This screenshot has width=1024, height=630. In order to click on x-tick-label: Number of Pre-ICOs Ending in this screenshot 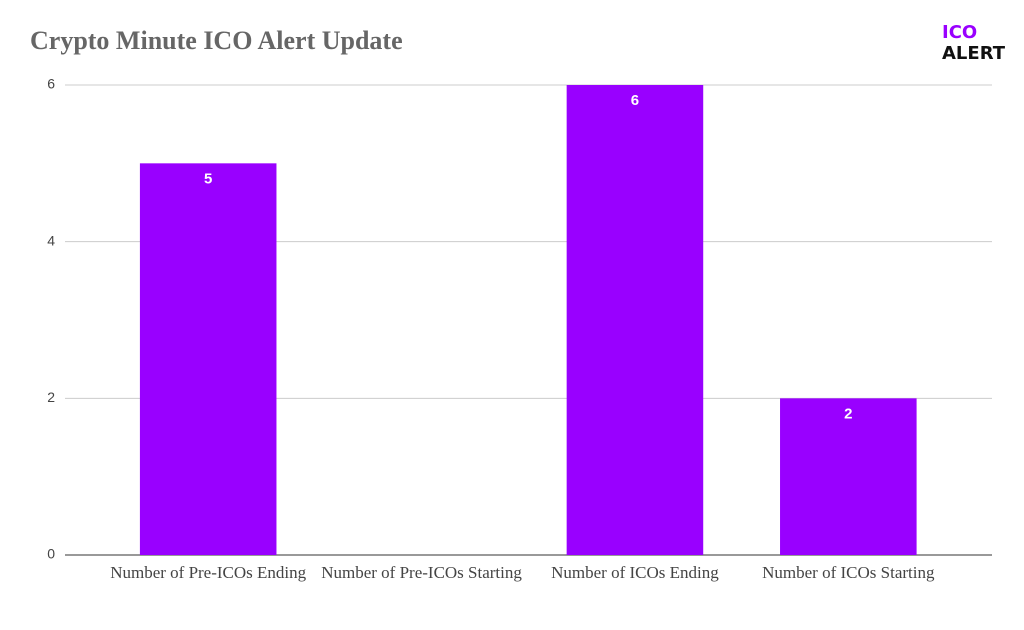, I will do `click(208, 572)`.